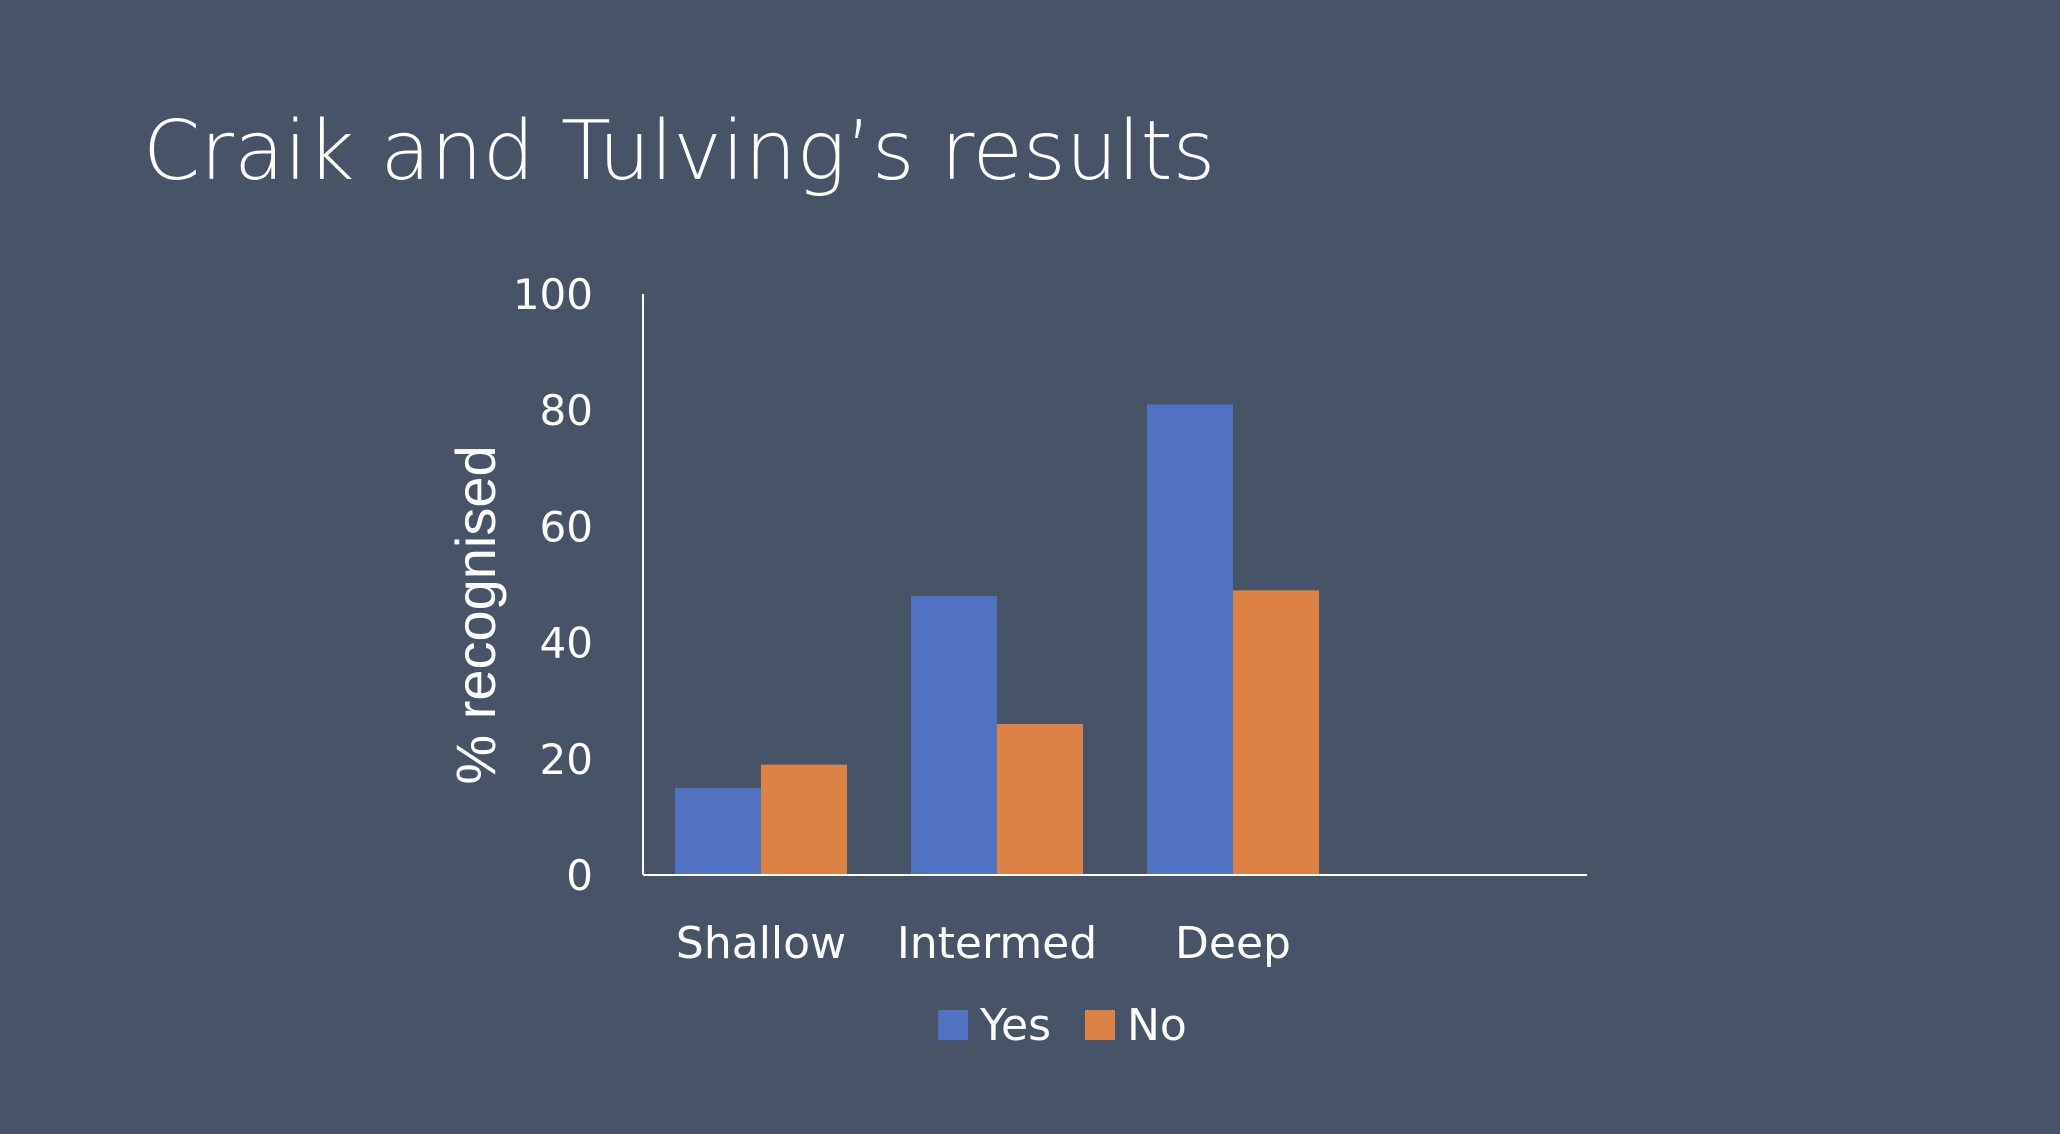 The width and height of the screenshot is (2060, 1134). Describe the element at coordinates (566, 759) in the screenshot. I see `y-tick-label: 20` at that location.